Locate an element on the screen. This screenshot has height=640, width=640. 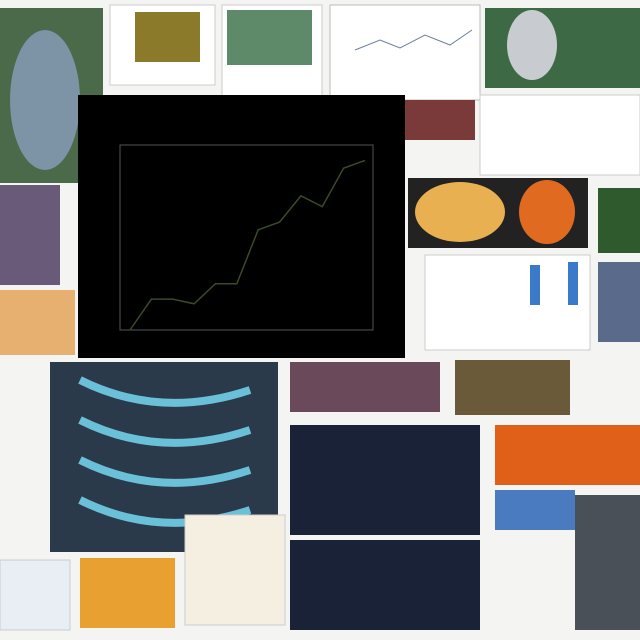
scatter-card is located at coordinates (235, 570).